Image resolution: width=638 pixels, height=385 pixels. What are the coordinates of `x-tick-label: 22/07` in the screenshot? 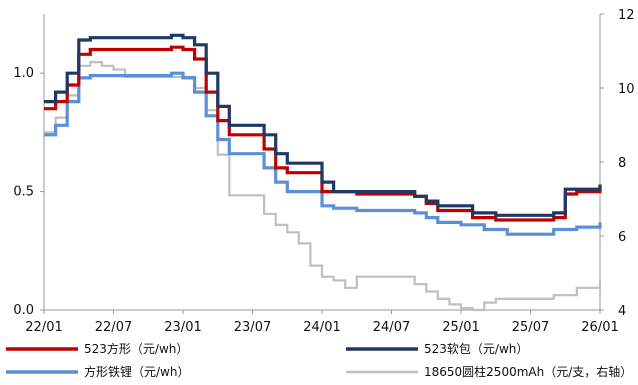 It's located at (113, 327).